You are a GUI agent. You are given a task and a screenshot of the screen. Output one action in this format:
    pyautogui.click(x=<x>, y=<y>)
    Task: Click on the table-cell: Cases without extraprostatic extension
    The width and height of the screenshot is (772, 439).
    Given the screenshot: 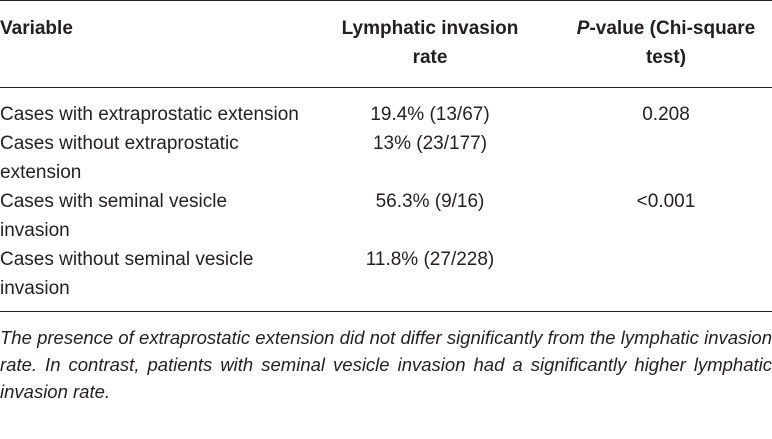 What is the action you would take?
    pyautogui.click(x=119, y=158)
    